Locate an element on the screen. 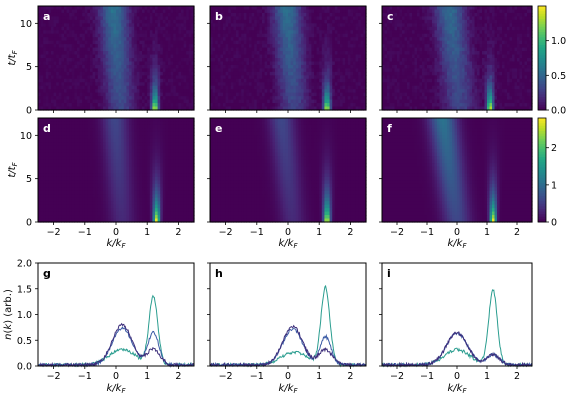 This screenshot has height=402, width=571. ytick-label: 0 is located at coordinates (29, 111).